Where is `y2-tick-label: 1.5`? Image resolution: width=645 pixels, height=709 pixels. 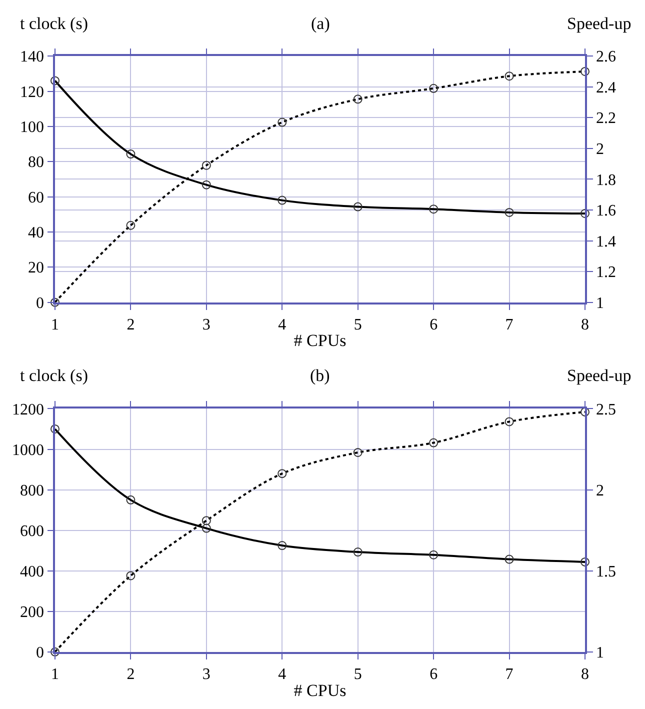
y2-tick-label: 1.5 is located at coordinates (606, 571).